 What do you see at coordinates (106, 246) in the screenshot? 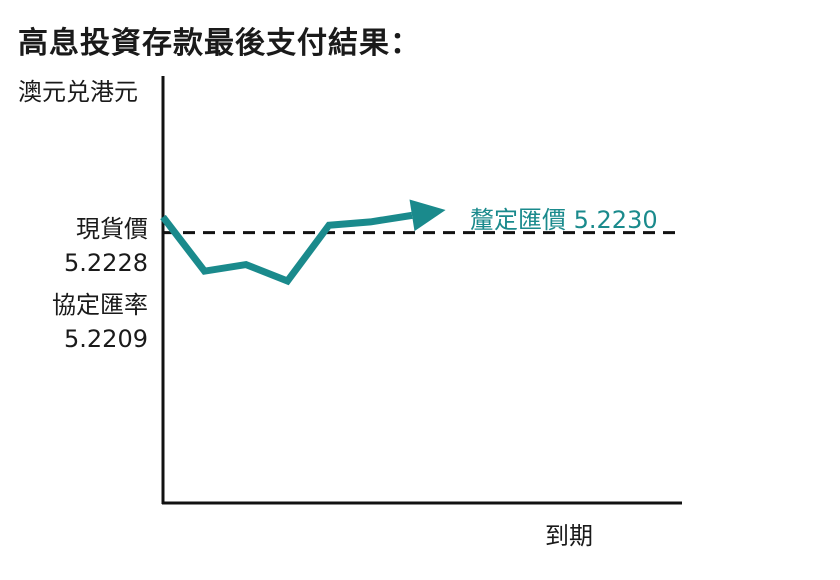
I see `spot-price-label: 現貨價 5.2228` at bounding box center [106, 246].